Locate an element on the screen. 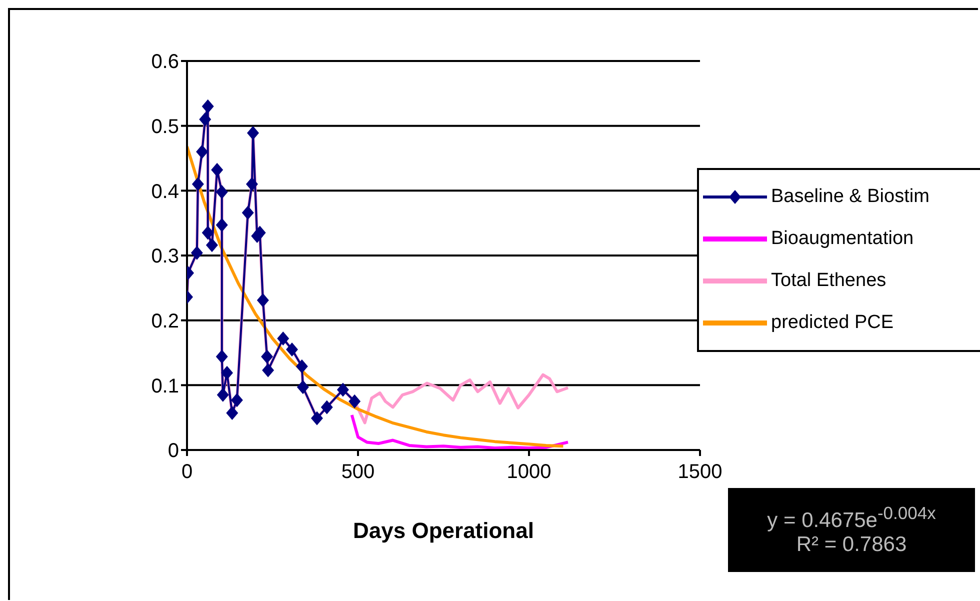 Image resolution: width=980 pixels, height=601 pixels. x-tick-label: 0 is located at coordinates (187, 472).